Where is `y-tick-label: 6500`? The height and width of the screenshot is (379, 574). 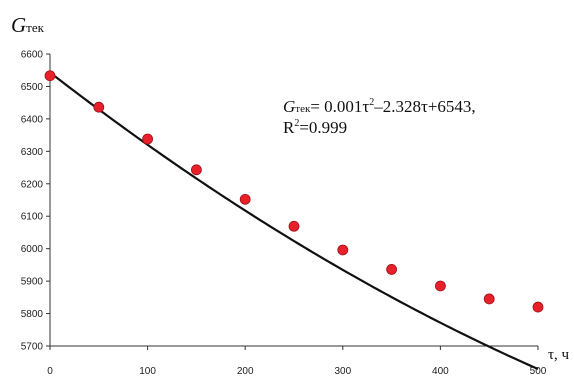 y-tick-label: 6500 is located at coordinates (32, 87).